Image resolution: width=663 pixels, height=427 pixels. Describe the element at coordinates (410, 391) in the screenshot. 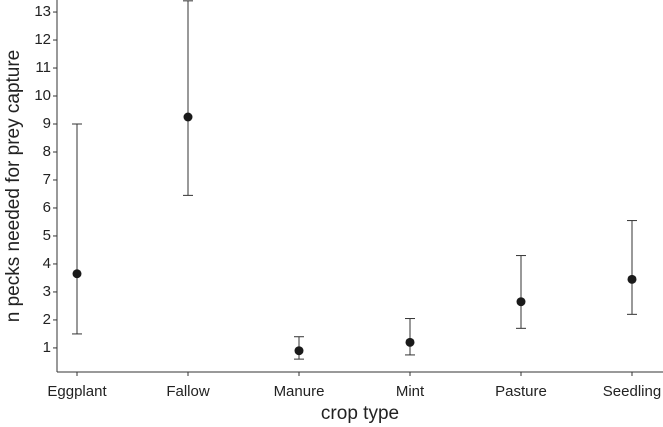

I see `x-tick-label: Mint` at that location.